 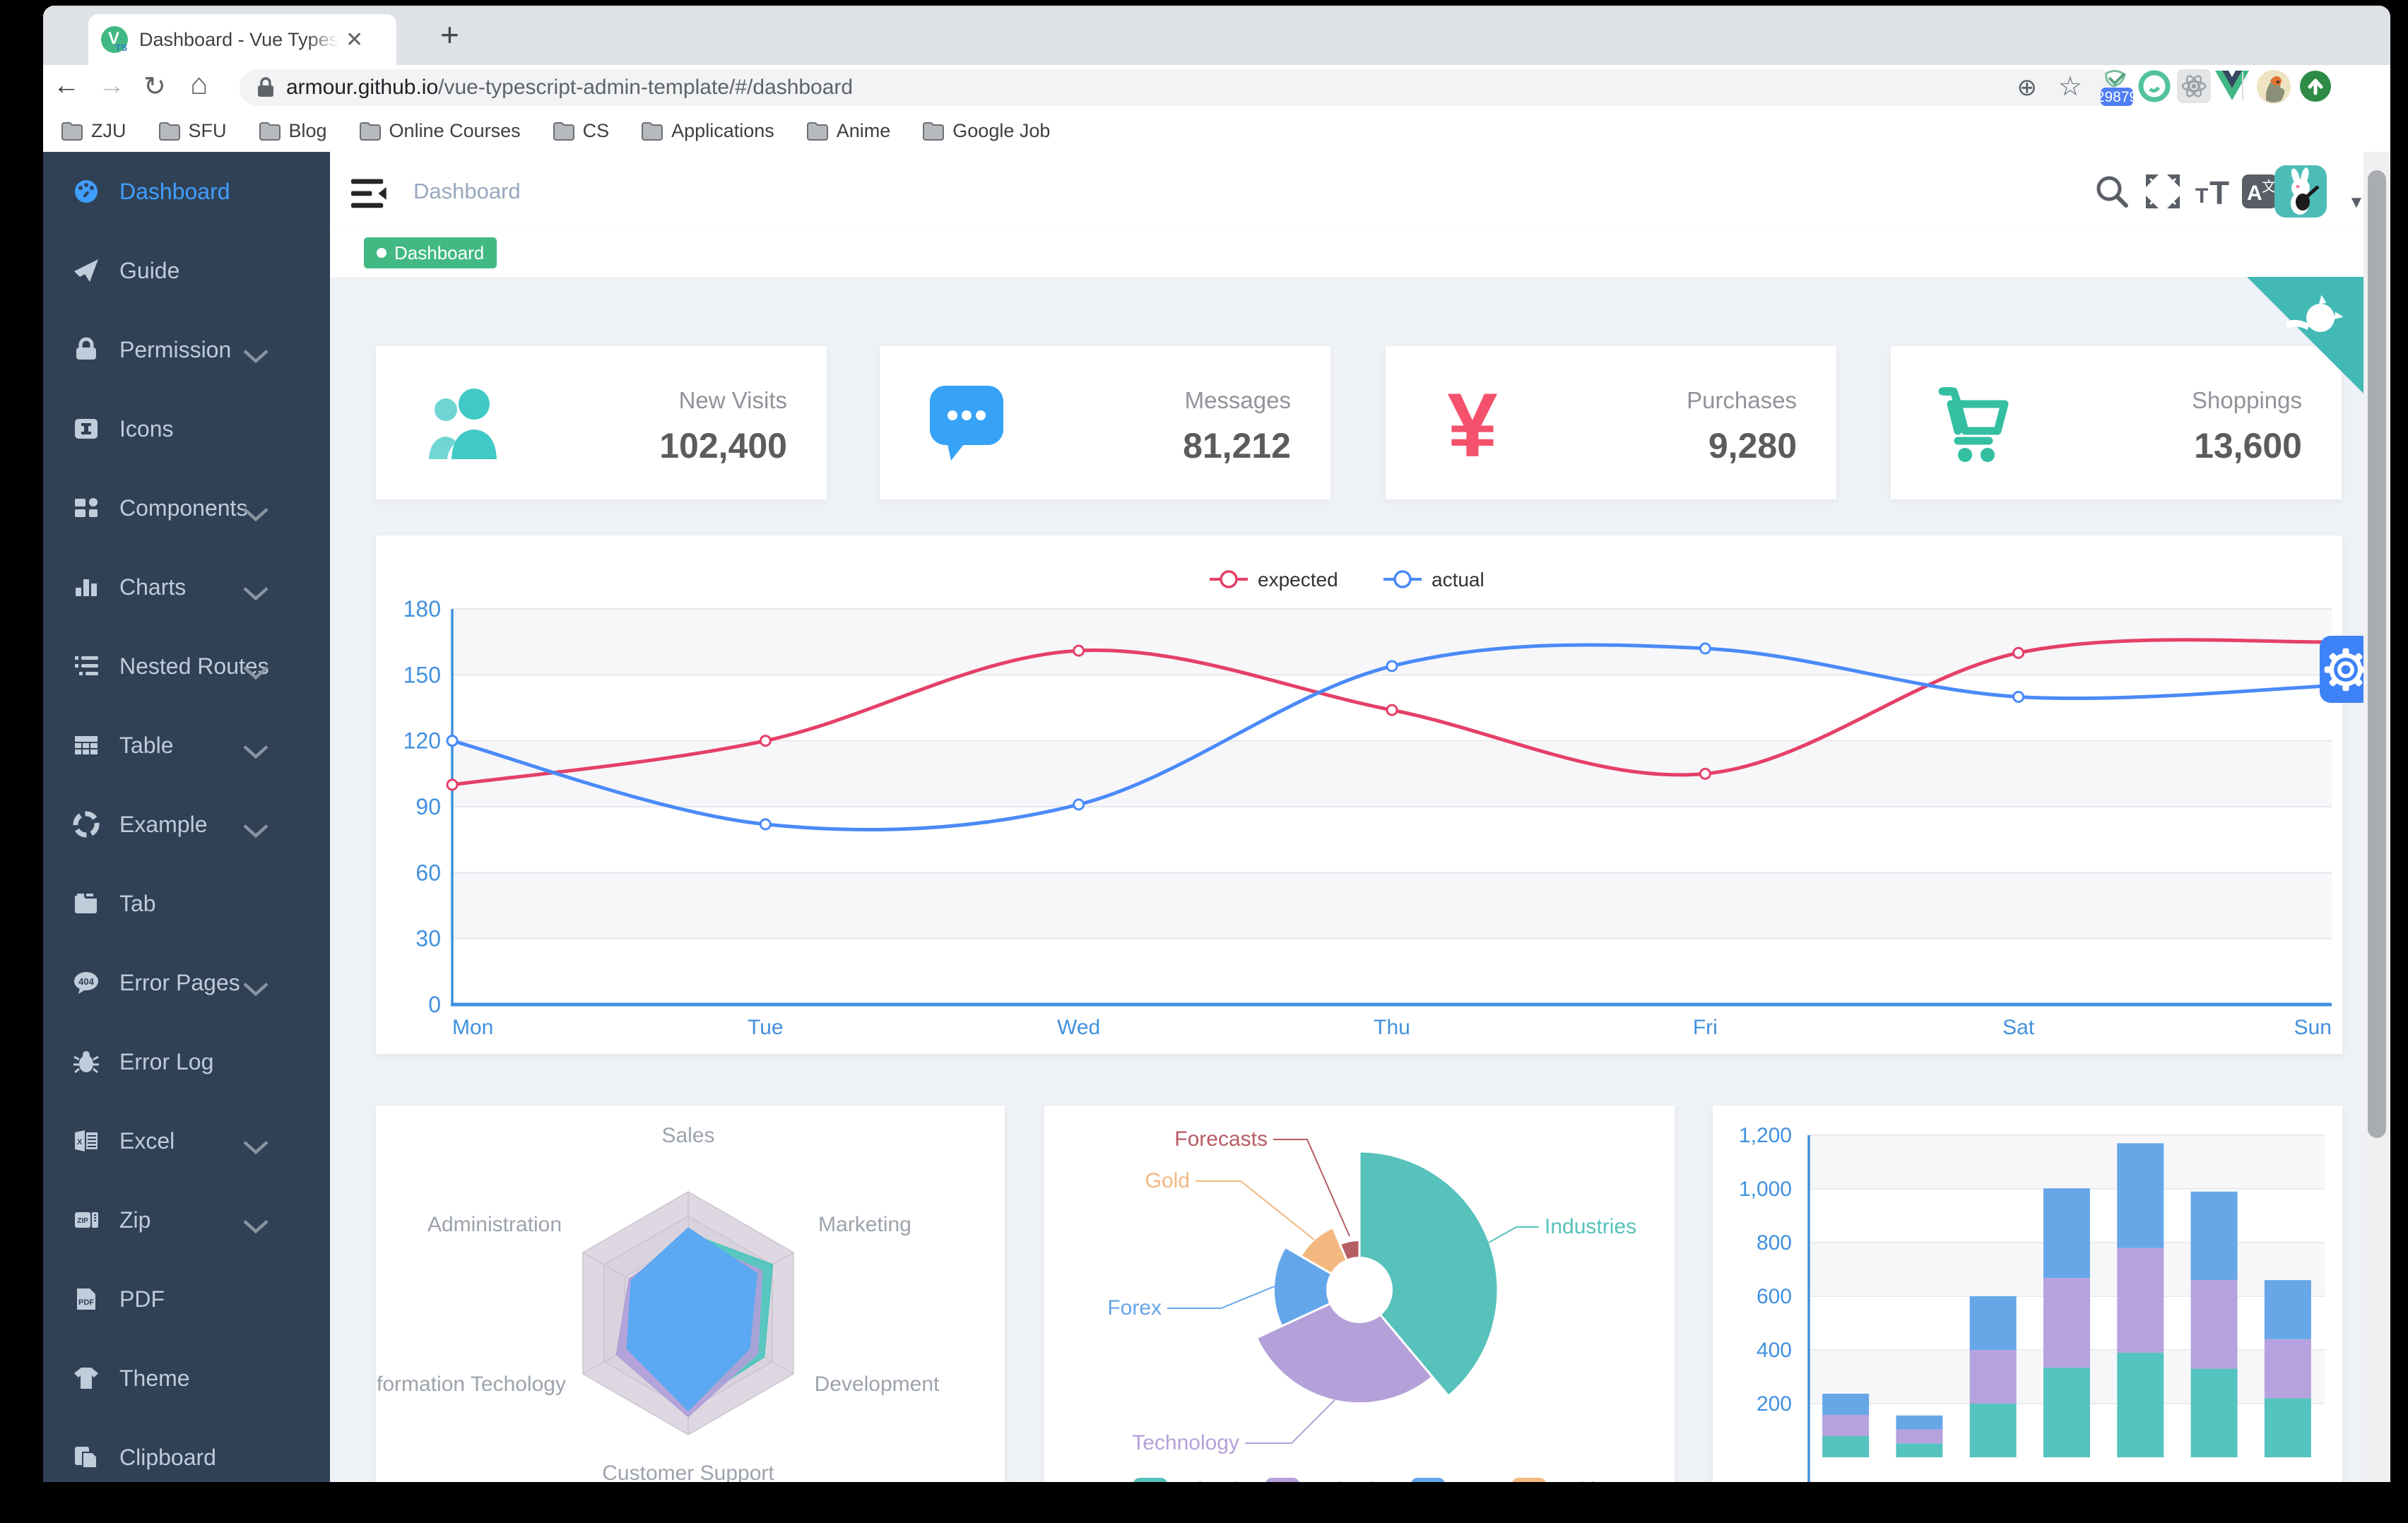 I want to click on github-corner, so click(x=2305, y=335).